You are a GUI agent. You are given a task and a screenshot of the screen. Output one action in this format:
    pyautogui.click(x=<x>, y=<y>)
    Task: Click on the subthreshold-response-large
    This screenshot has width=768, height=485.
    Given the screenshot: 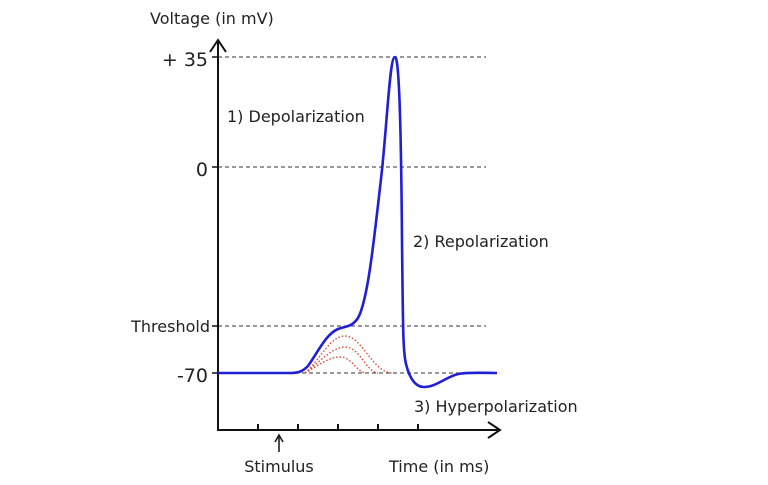 What is the action you would take?
    pyautogui.click(x=348, y=354)
    